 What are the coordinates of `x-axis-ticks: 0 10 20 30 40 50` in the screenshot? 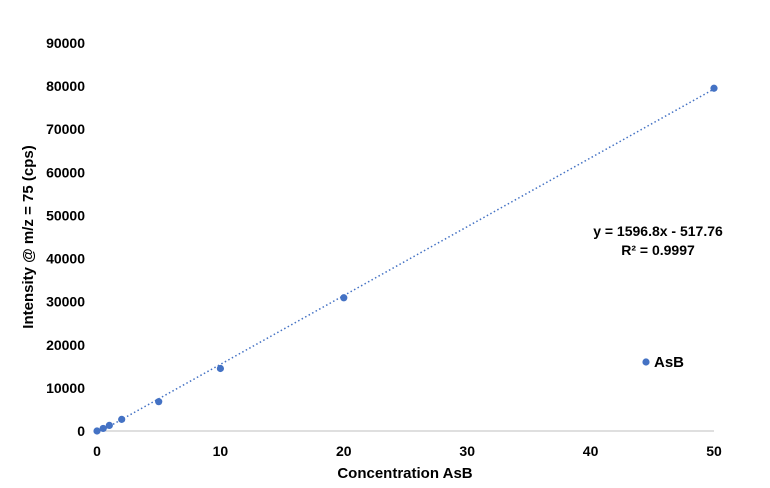 It's located at (407, 451).